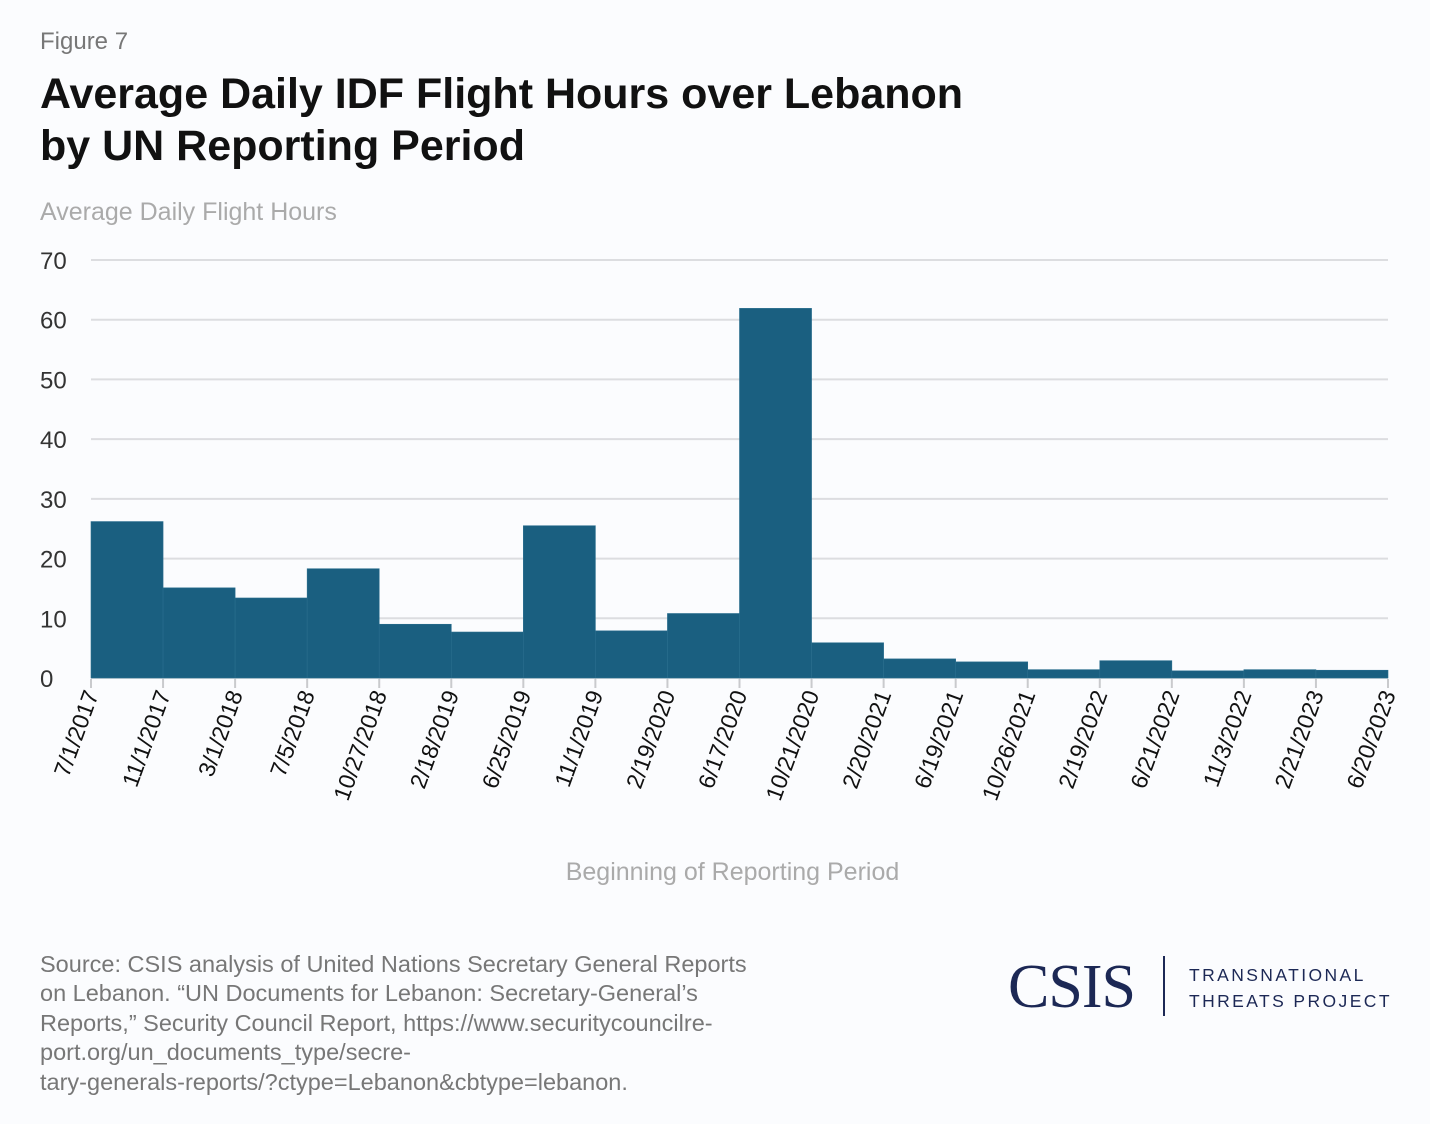 The height and width of the screenshot is (1124, 1430). I want to click on x-tick-label: 6/17/2020, so click(722, 739).